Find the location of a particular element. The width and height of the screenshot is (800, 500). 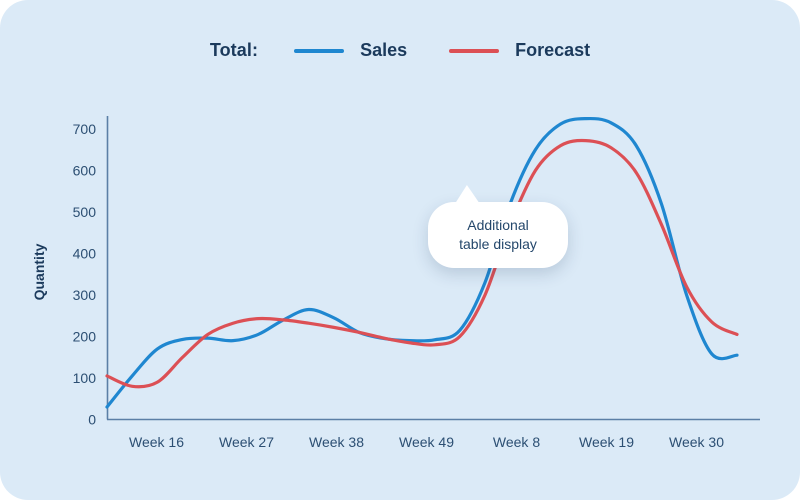

y-tick-label: 500 is located at coordinates (85, 212).